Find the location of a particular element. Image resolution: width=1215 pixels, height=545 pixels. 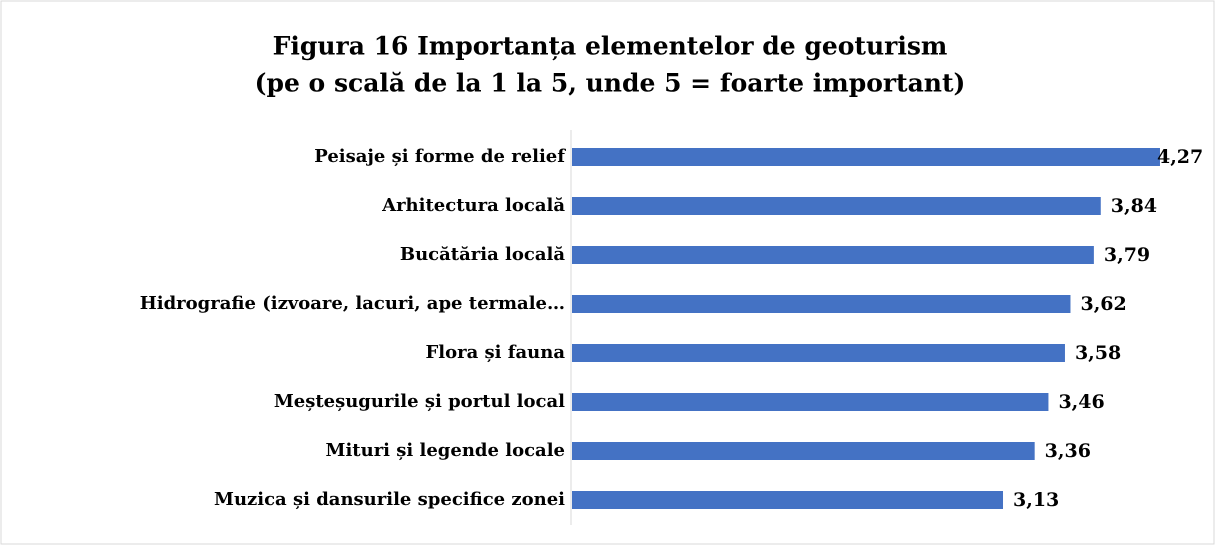

category-label: Mituri și legende locale is located at coordinates (445, 450).